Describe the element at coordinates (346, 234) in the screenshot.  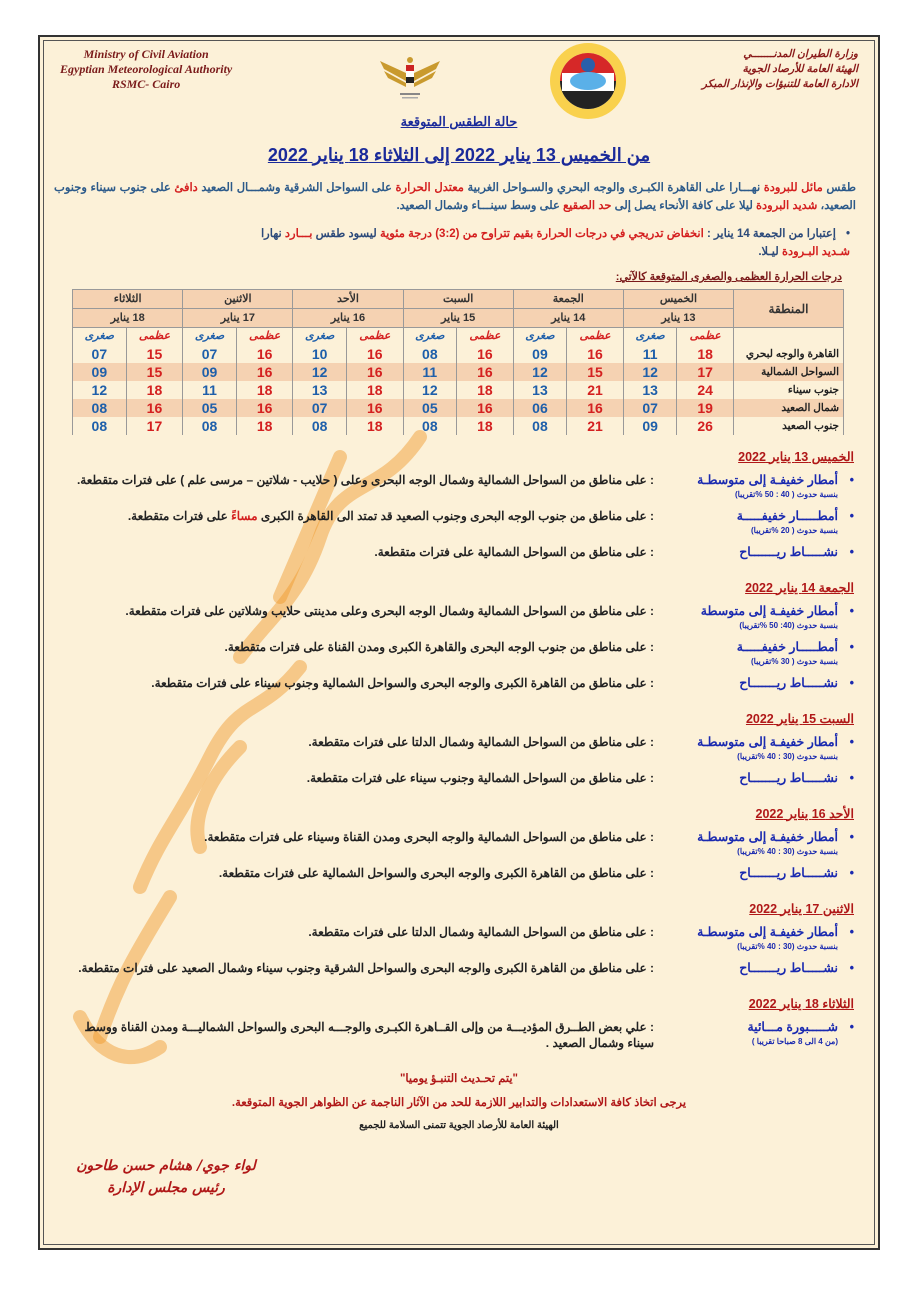
I see `text-segment: ليسود طقس` at that location.